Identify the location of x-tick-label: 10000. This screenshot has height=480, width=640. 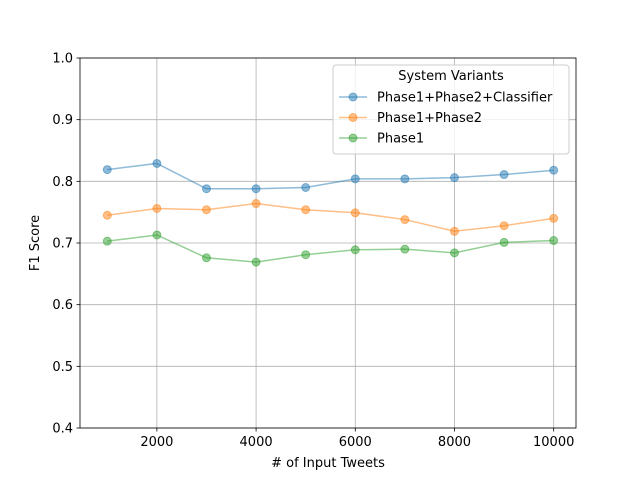
(553, 442).